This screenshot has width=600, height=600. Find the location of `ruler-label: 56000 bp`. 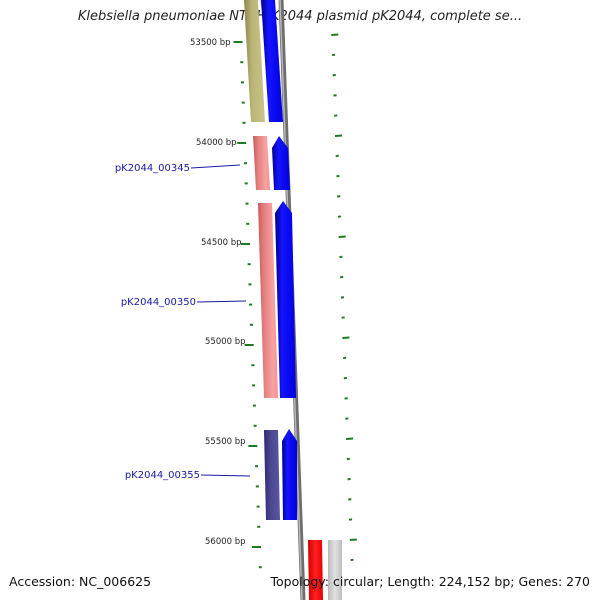

ruler-label: 56000 bp is located at coordinates (225, 542).